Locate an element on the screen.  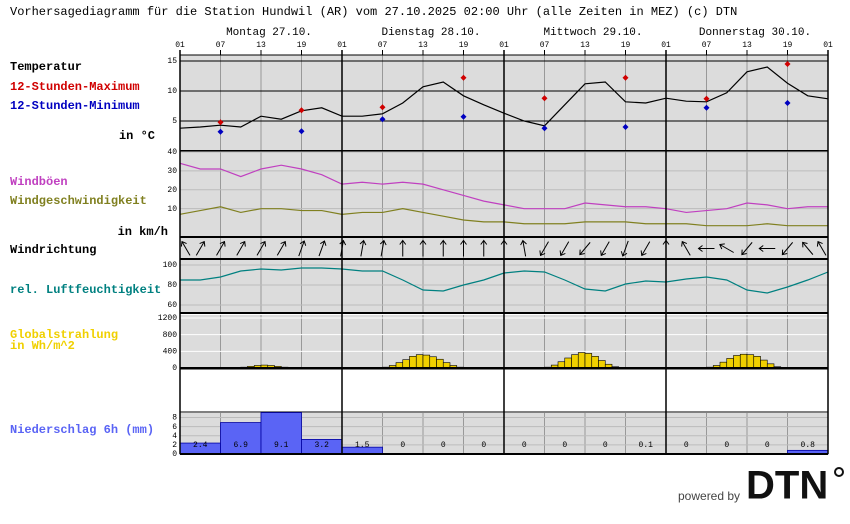
y-tick-label: 15 is located at coordinates (172, 61).